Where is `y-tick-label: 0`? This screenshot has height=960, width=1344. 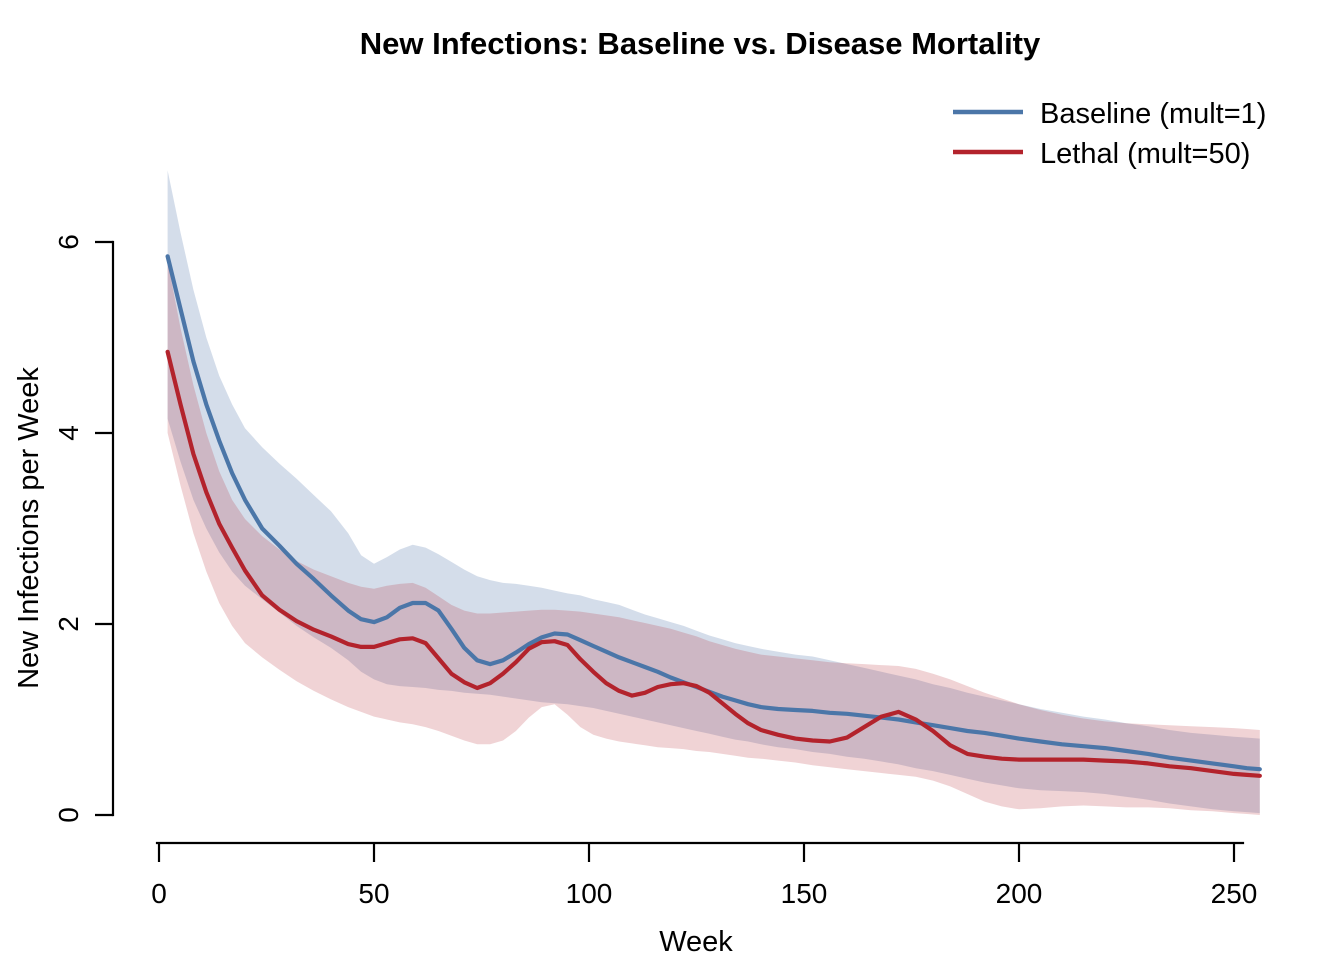
y-tick-label: 0 is located at coordinates (68, 815).